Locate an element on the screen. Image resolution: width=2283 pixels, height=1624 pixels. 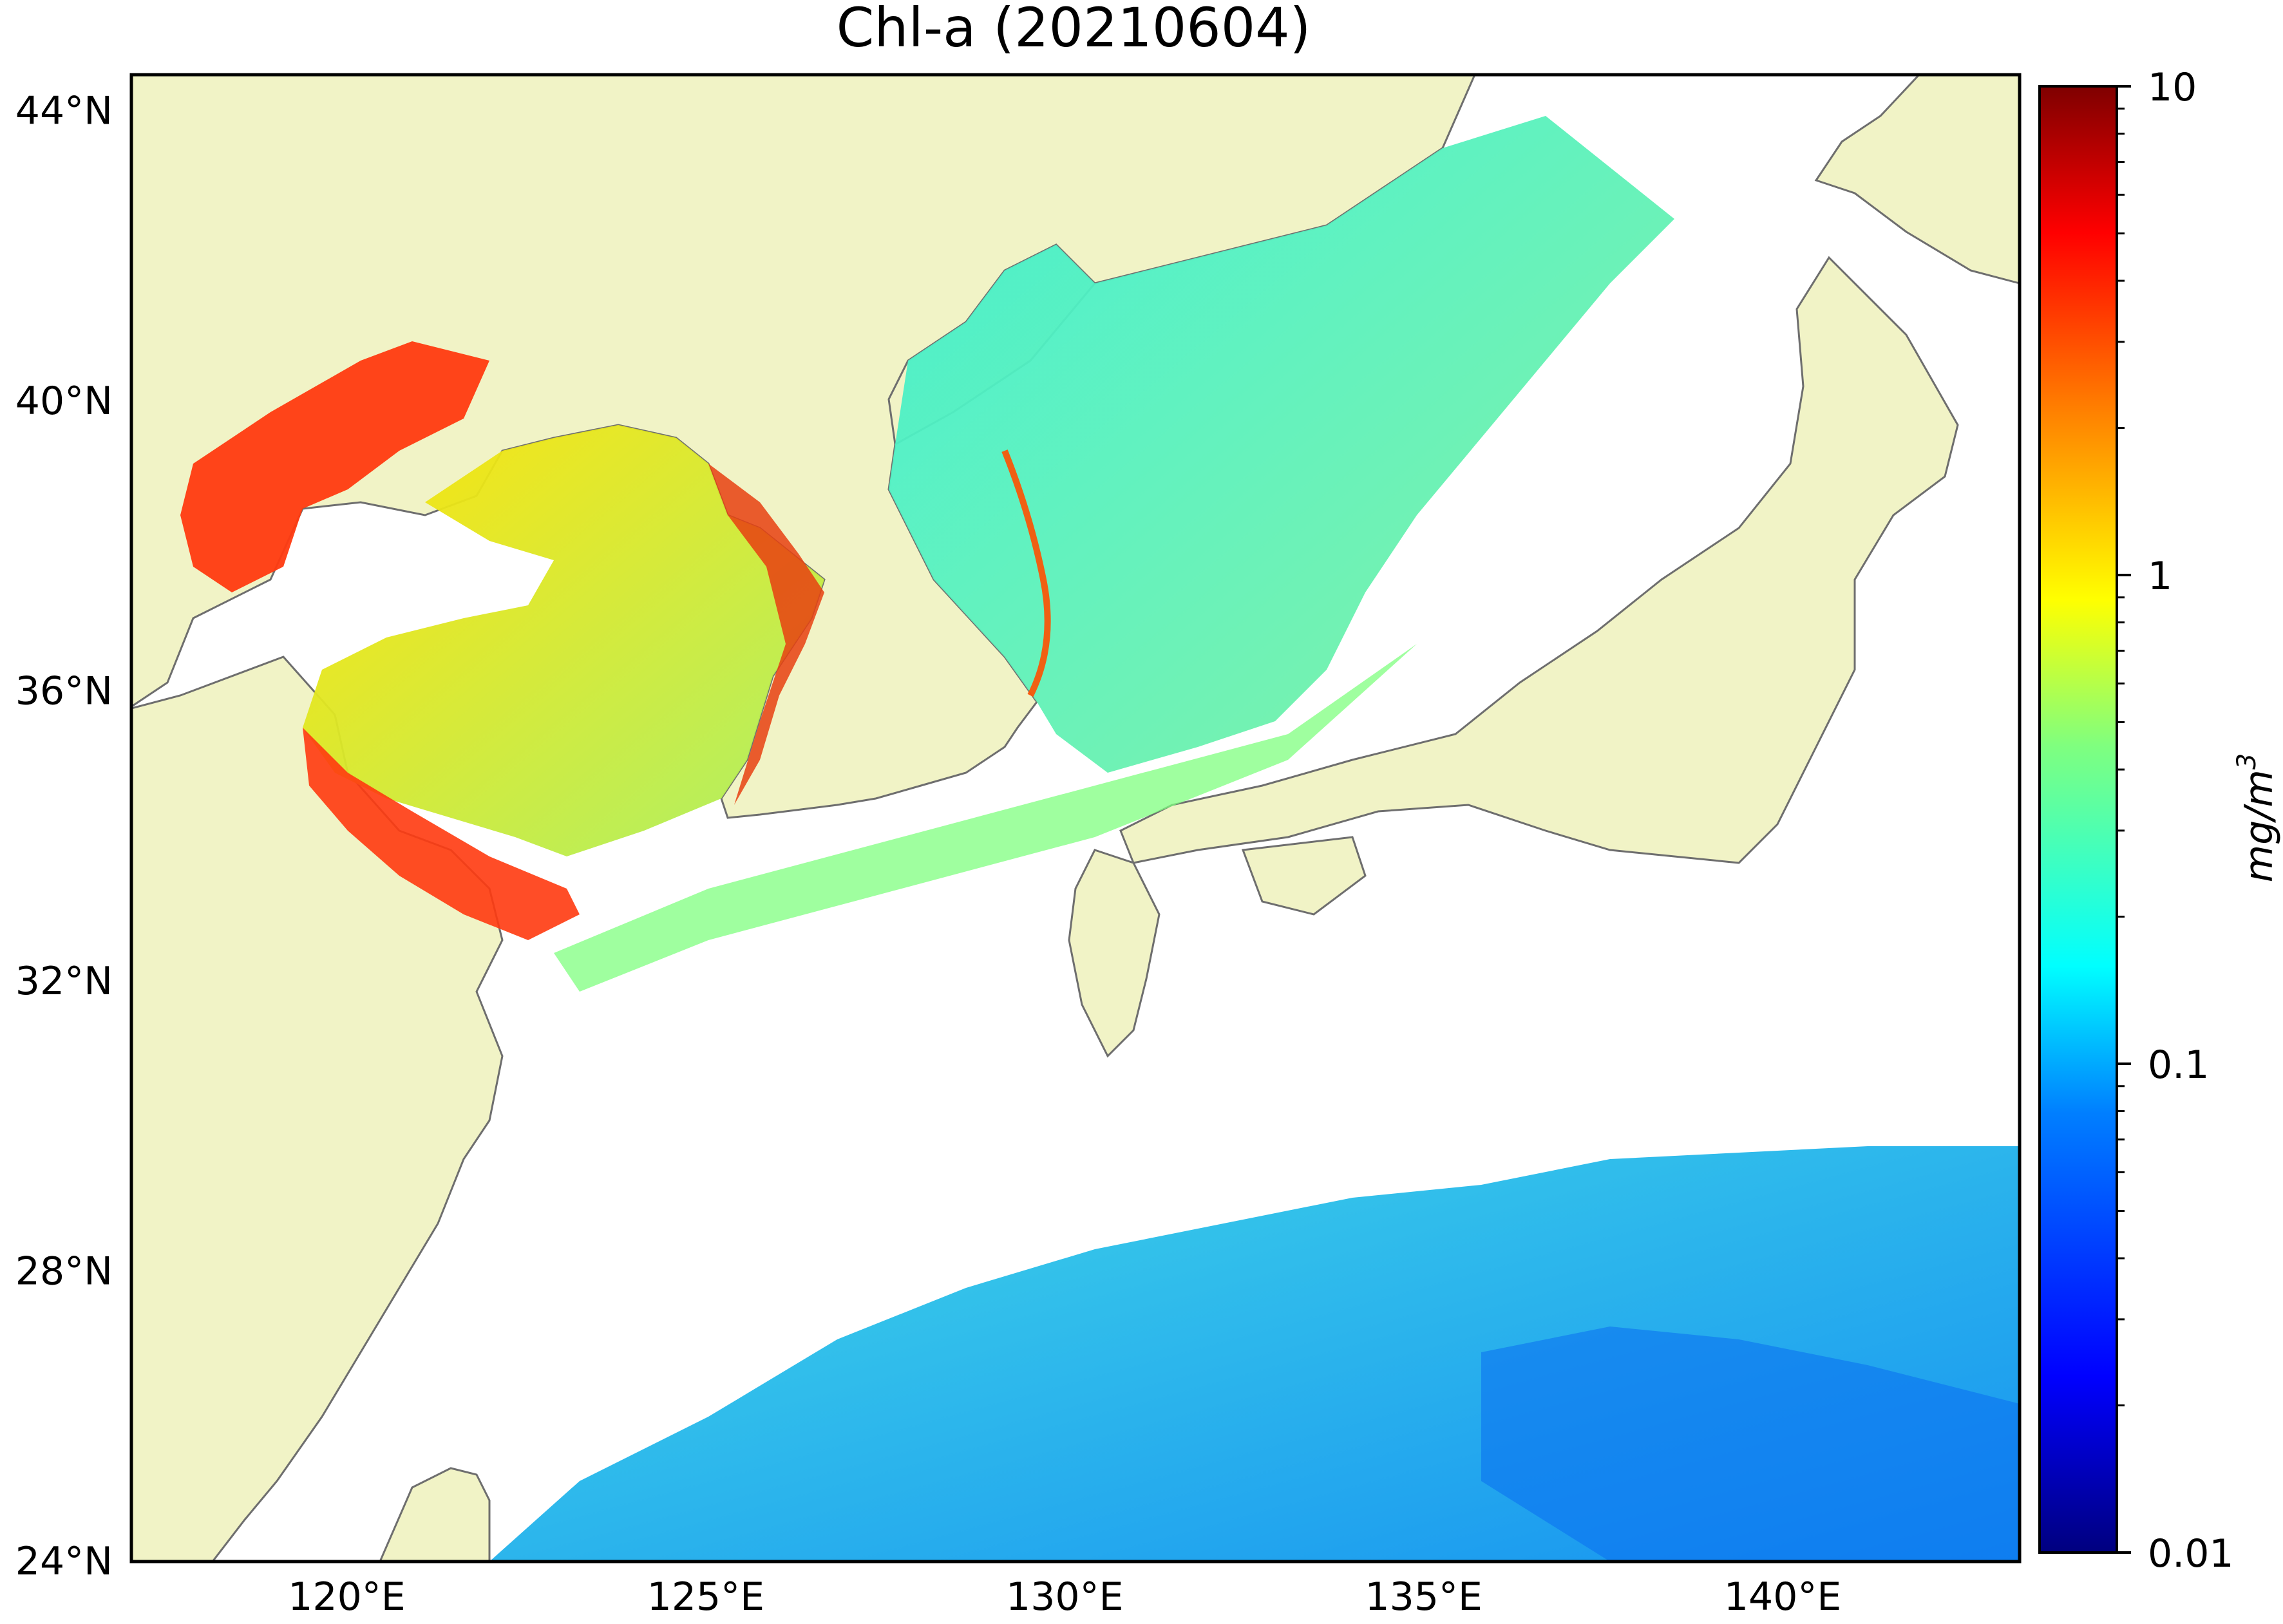
lon-tick-label: 120°E is located at coordinates (346, 1596).